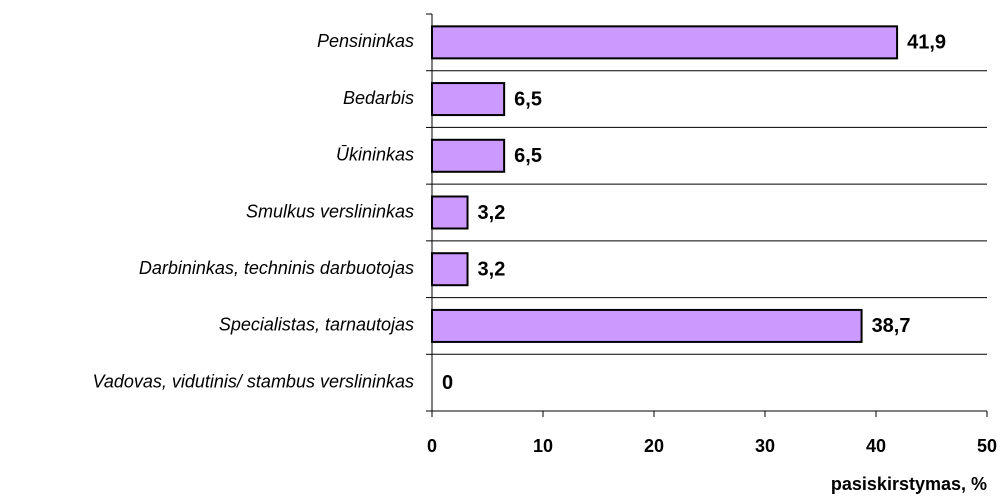 The image size is (1005, 499). What do you see at coordinates (876, 446) in the screenshot?
I see `x-tick-label: 40` at bounding box center [876, 446].